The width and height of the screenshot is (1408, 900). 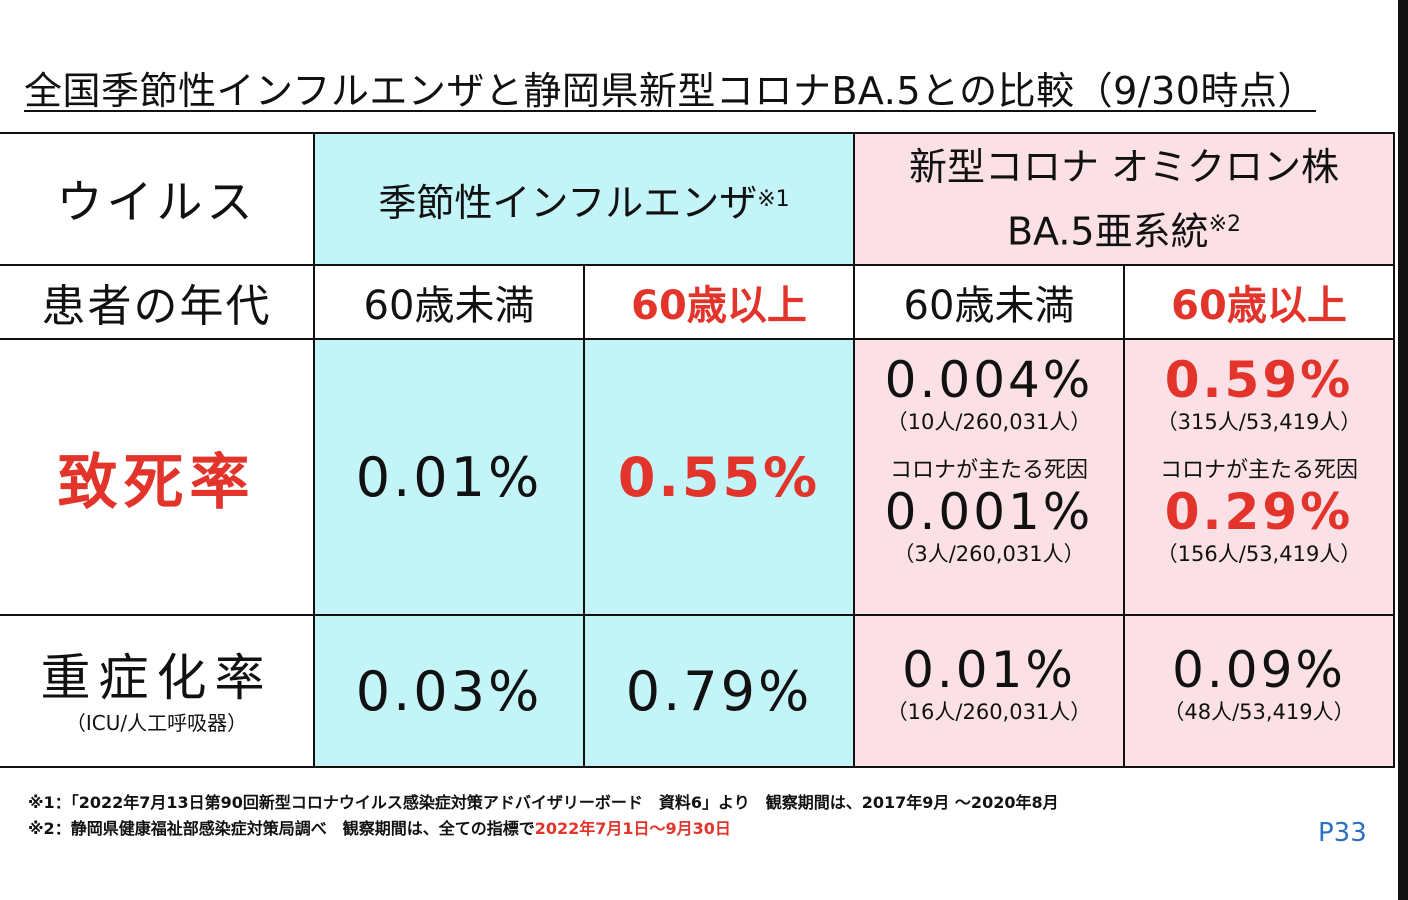 What do you see at coordinates (450, 478) in the screenshot?
I see `flu-under60-fatality: 0.01%` at bounding box center [450, 478].